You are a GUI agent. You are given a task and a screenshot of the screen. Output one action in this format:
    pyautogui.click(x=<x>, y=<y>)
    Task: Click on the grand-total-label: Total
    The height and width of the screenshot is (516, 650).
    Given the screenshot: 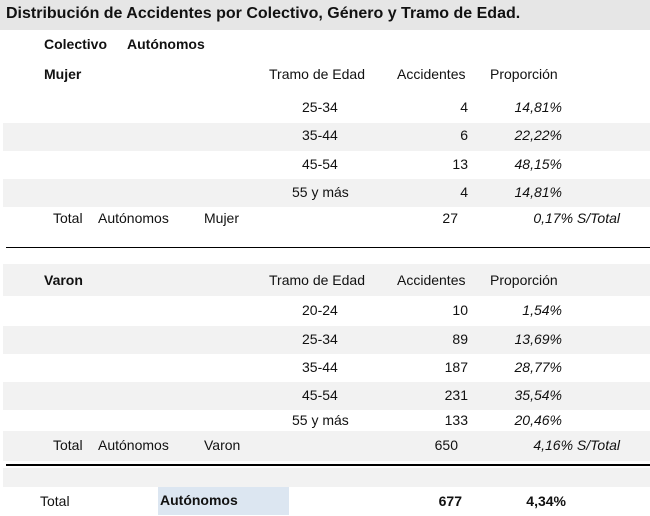 What is the action you would take?
    pyautogui.click(x=55, y=501)
    